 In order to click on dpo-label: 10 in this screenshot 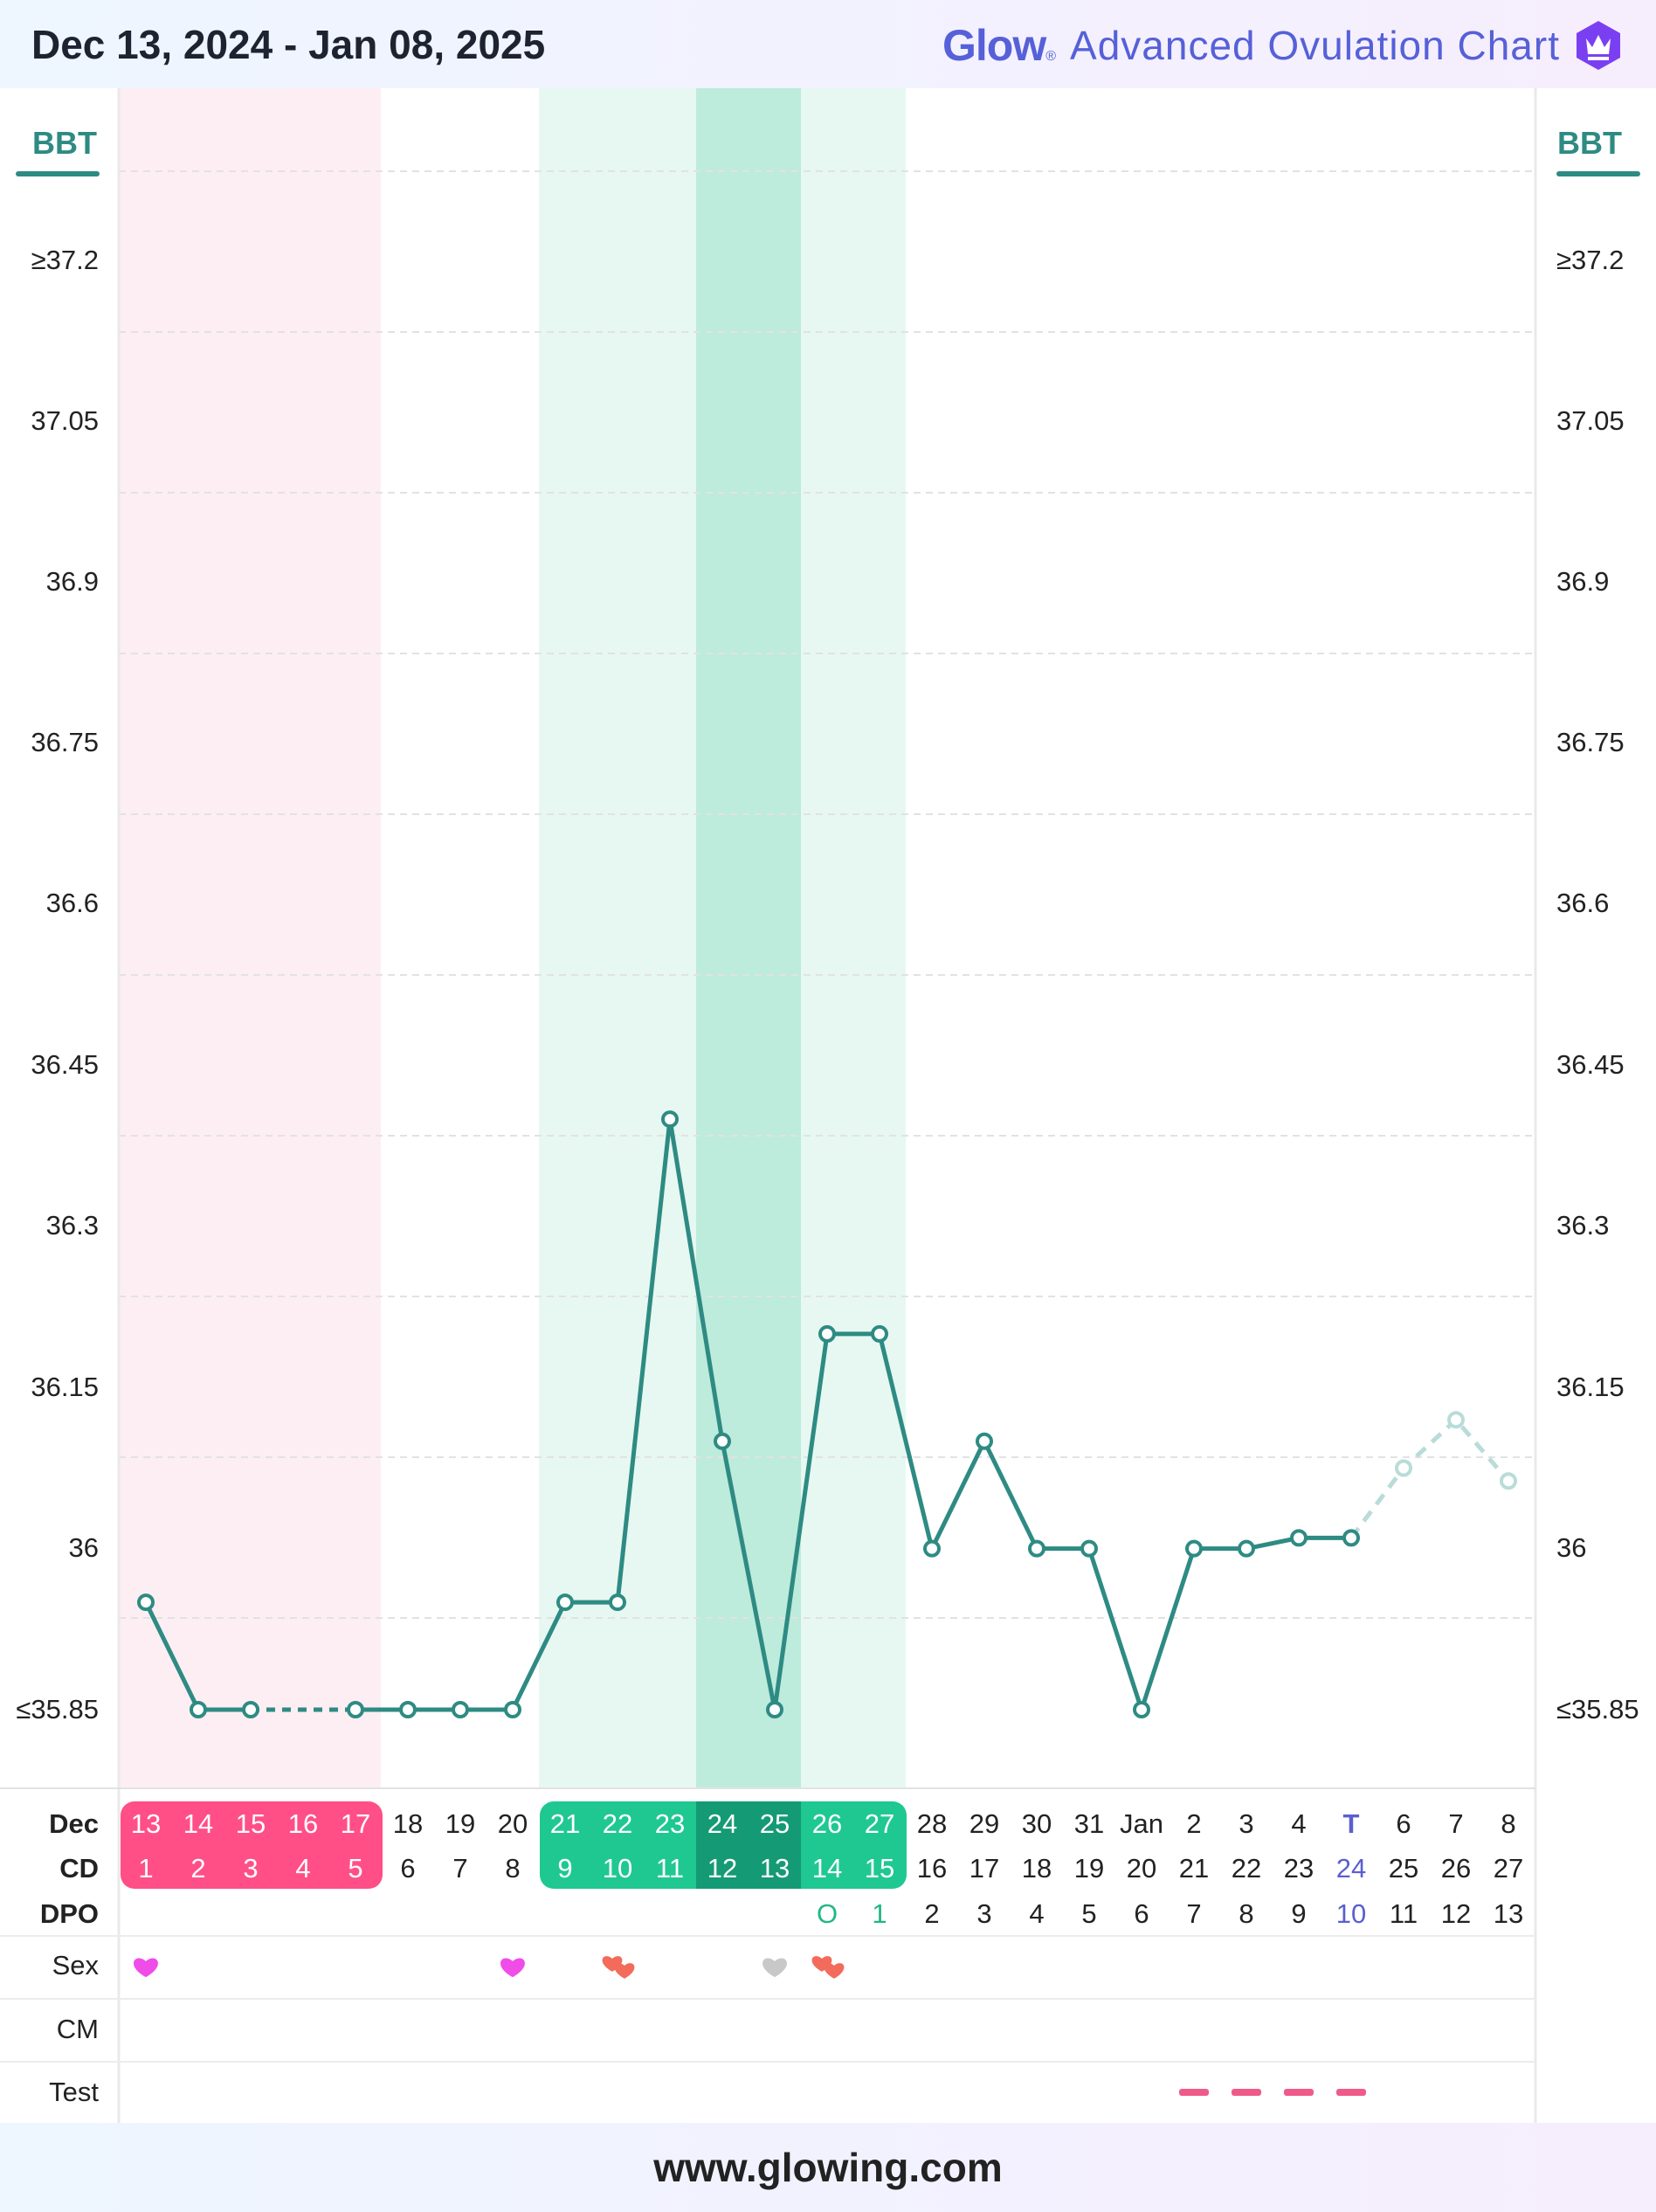, I will do `click(1351, 1913)`.